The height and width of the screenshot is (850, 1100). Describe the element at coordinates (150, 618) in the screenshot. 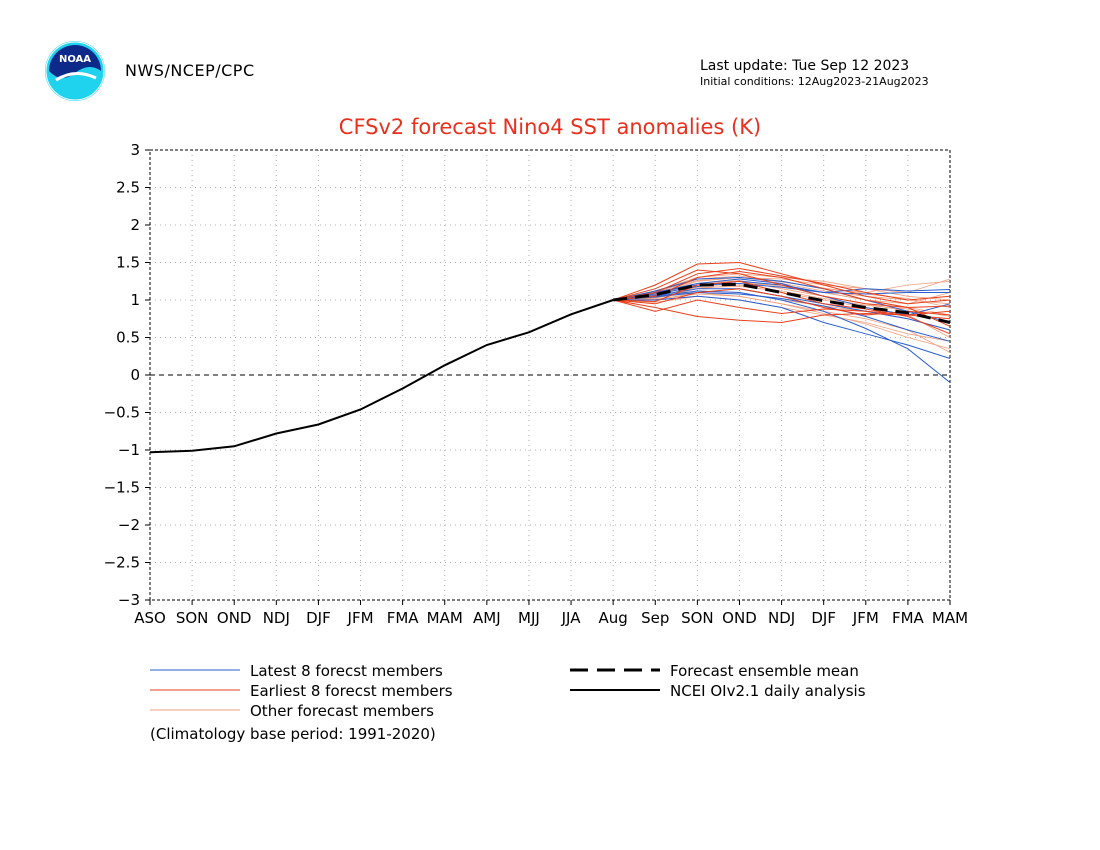

I see `x-tick-label: ASO` at that location.